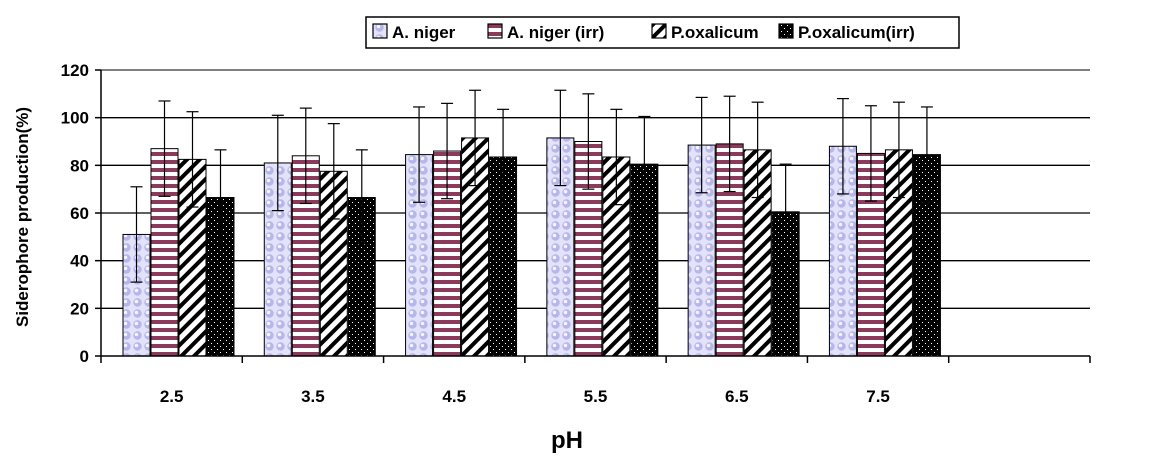  I want to click on x-tick-label: 4.5, so click(454, 396).